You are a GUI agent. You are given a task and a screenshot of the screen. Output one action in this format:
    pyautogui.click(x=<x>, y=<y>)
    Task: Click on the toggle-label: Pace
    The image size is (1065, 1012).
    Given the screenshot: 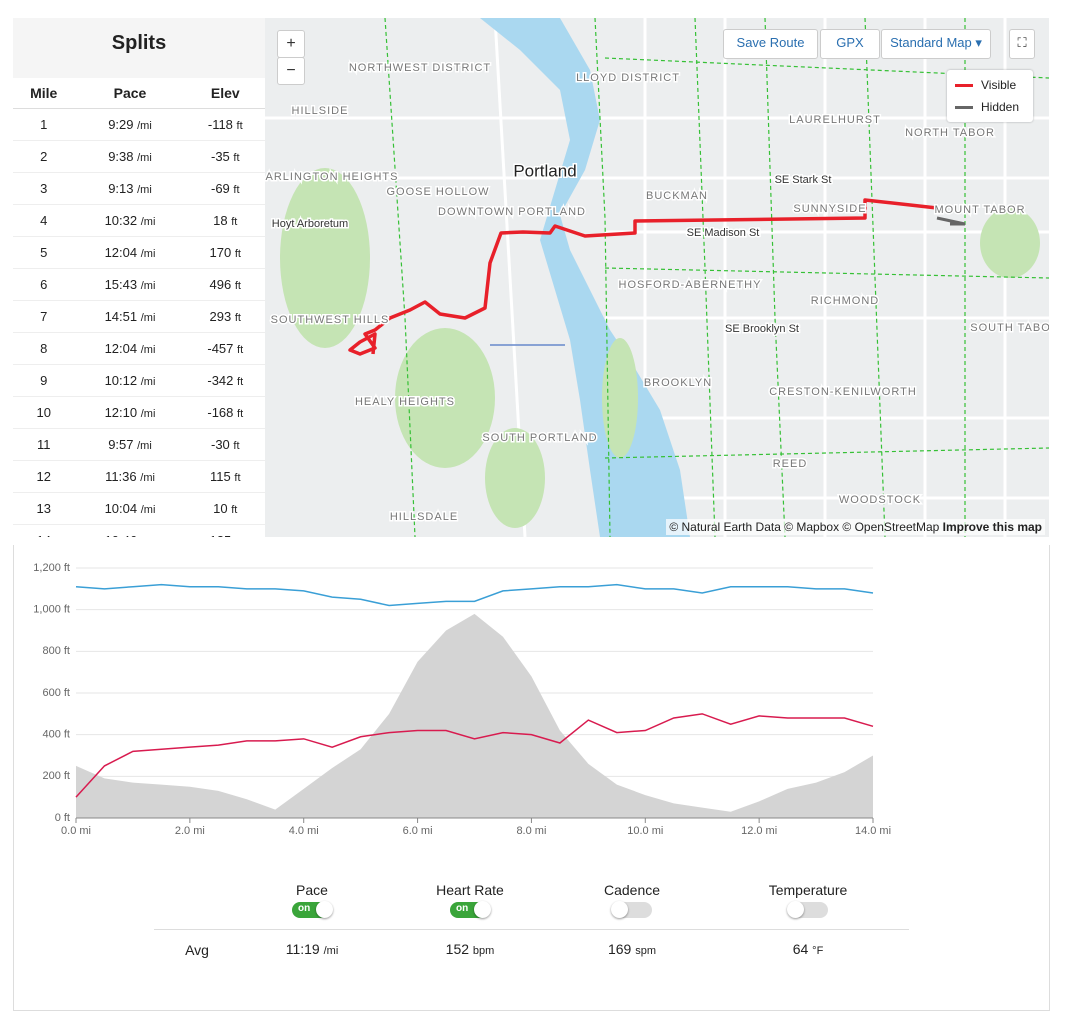 What is the action you would take?
    pyautogui.click(x=312, y=890)
    